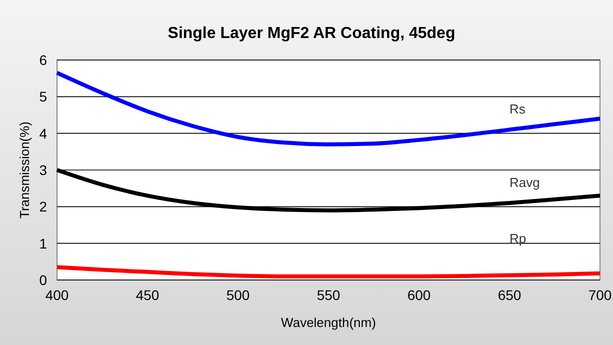  What do you see at coordinates (43, 96) in the screenshot?
I see `y-tick-label: 5` at bounding box center [43, 96].